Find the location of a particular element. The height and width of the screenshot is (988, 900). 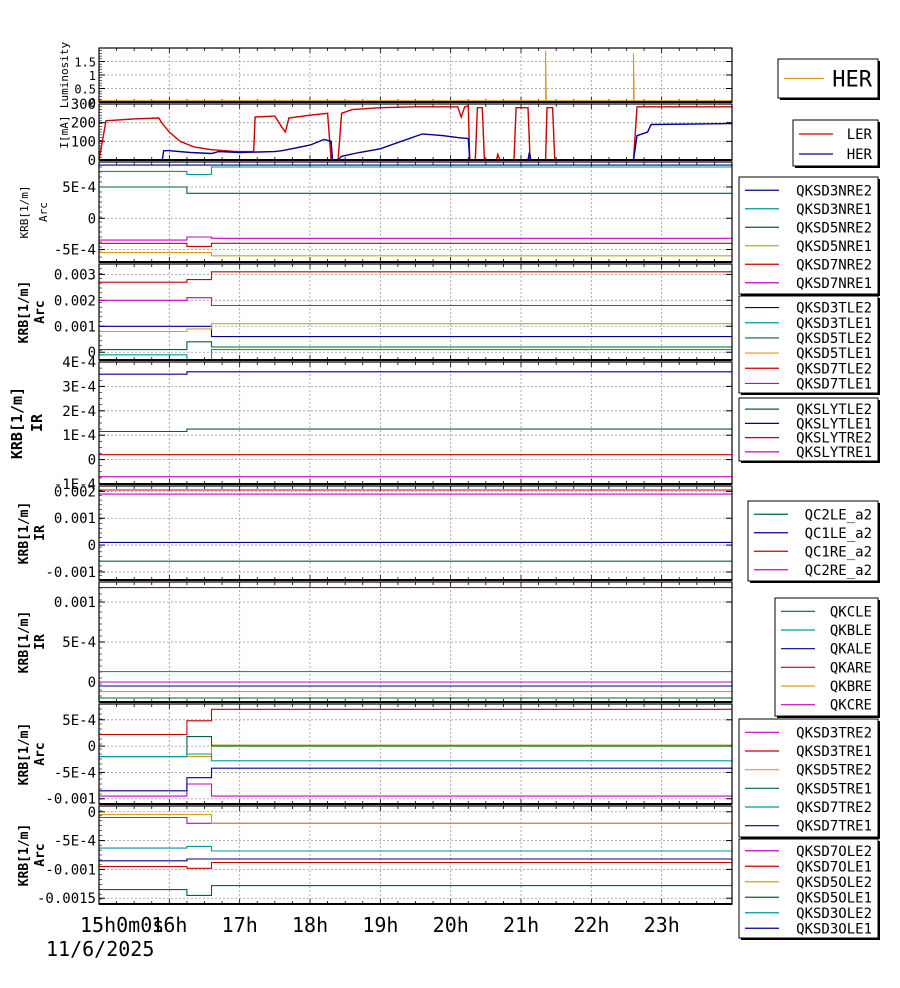

series-line-QKSD7TRE1 is located at coordinates (415, 779).